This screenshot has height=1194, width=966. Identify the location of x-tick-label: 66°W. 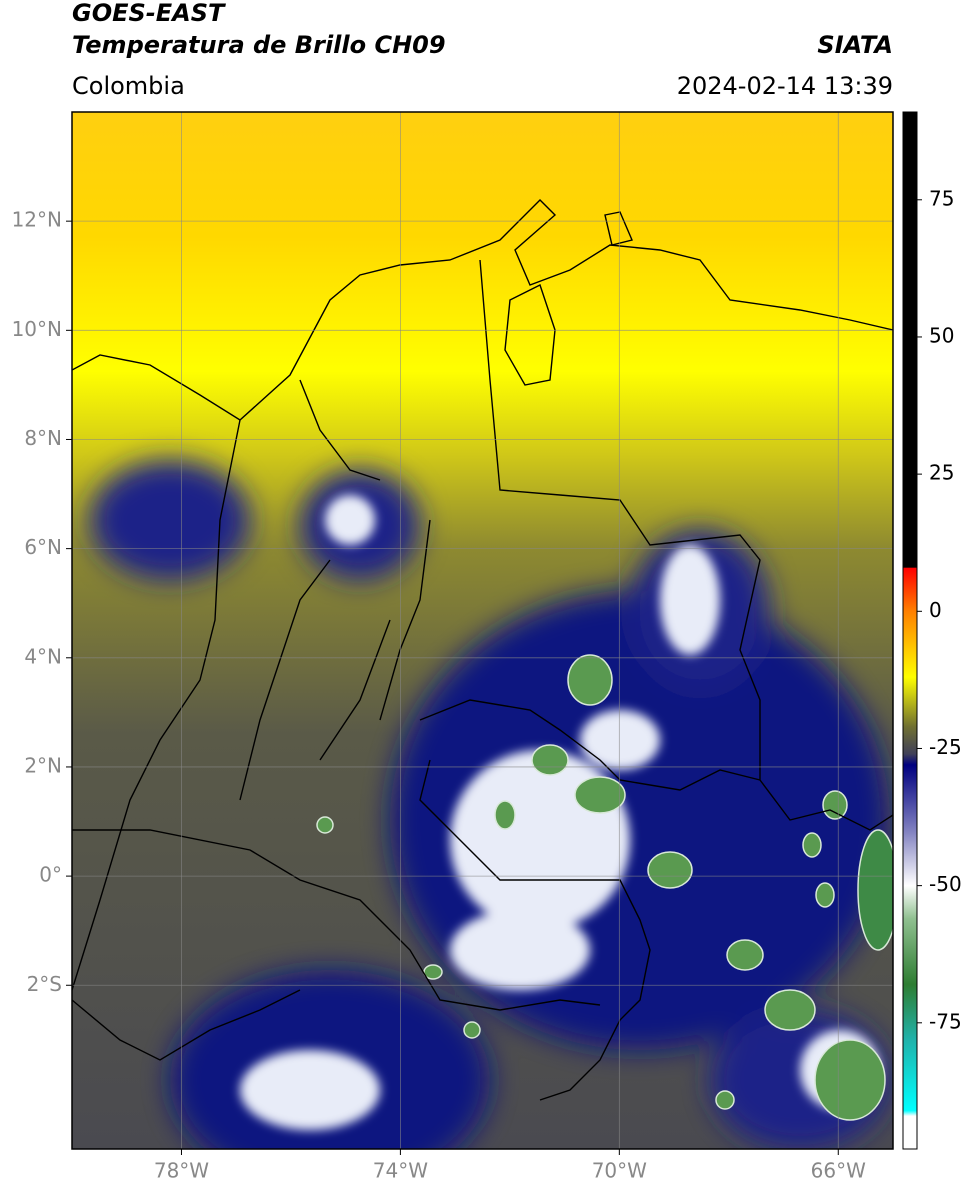
(838, 1171).